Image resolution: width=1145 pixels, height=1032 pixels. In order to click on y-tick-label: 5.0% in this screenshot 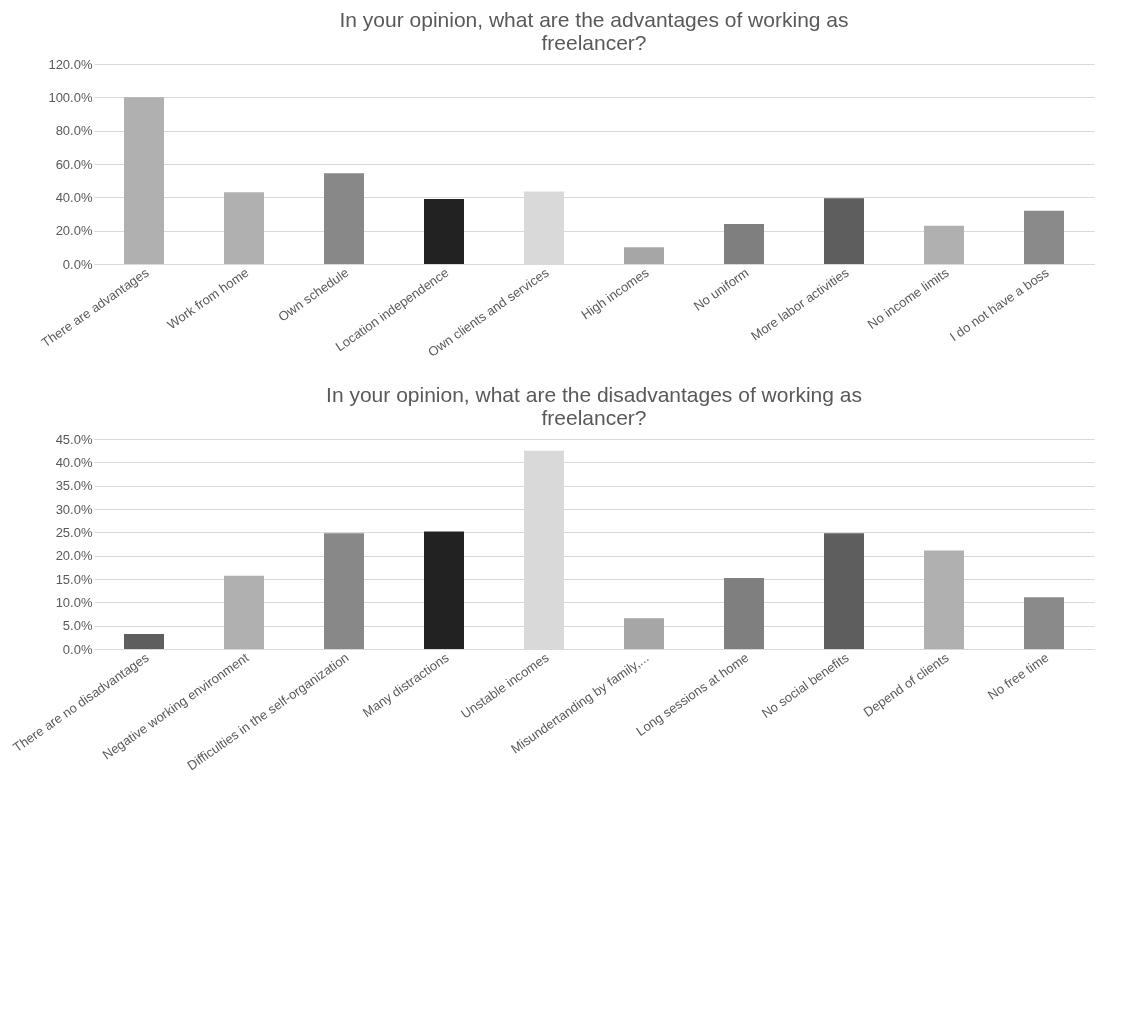, I will do `click(77, 626)`.